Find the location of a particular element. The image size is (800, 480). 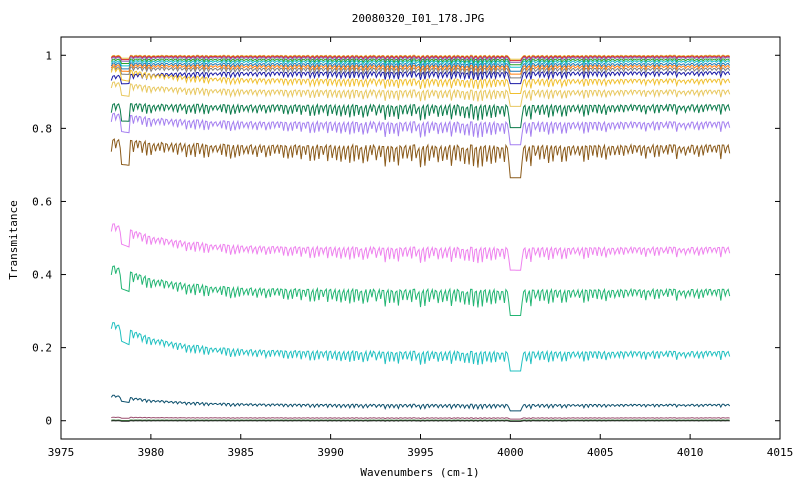

x-tick-label: 3985 is located at coordinates (241, 452).